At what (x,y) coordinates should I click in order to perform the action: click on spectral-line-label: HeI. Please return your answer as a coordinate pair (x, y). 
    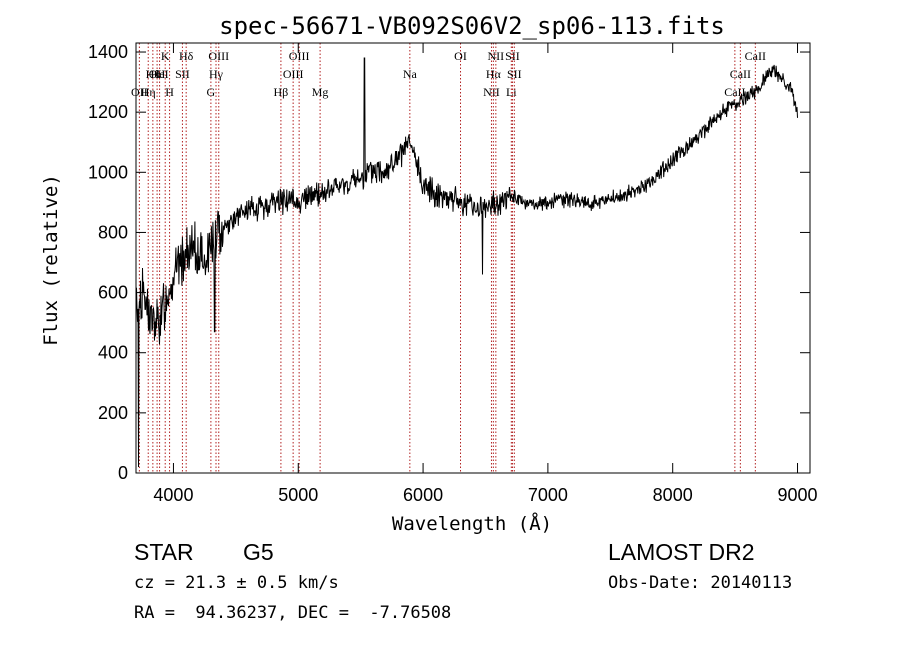
    Looking at the image, I should click on (160, 74).